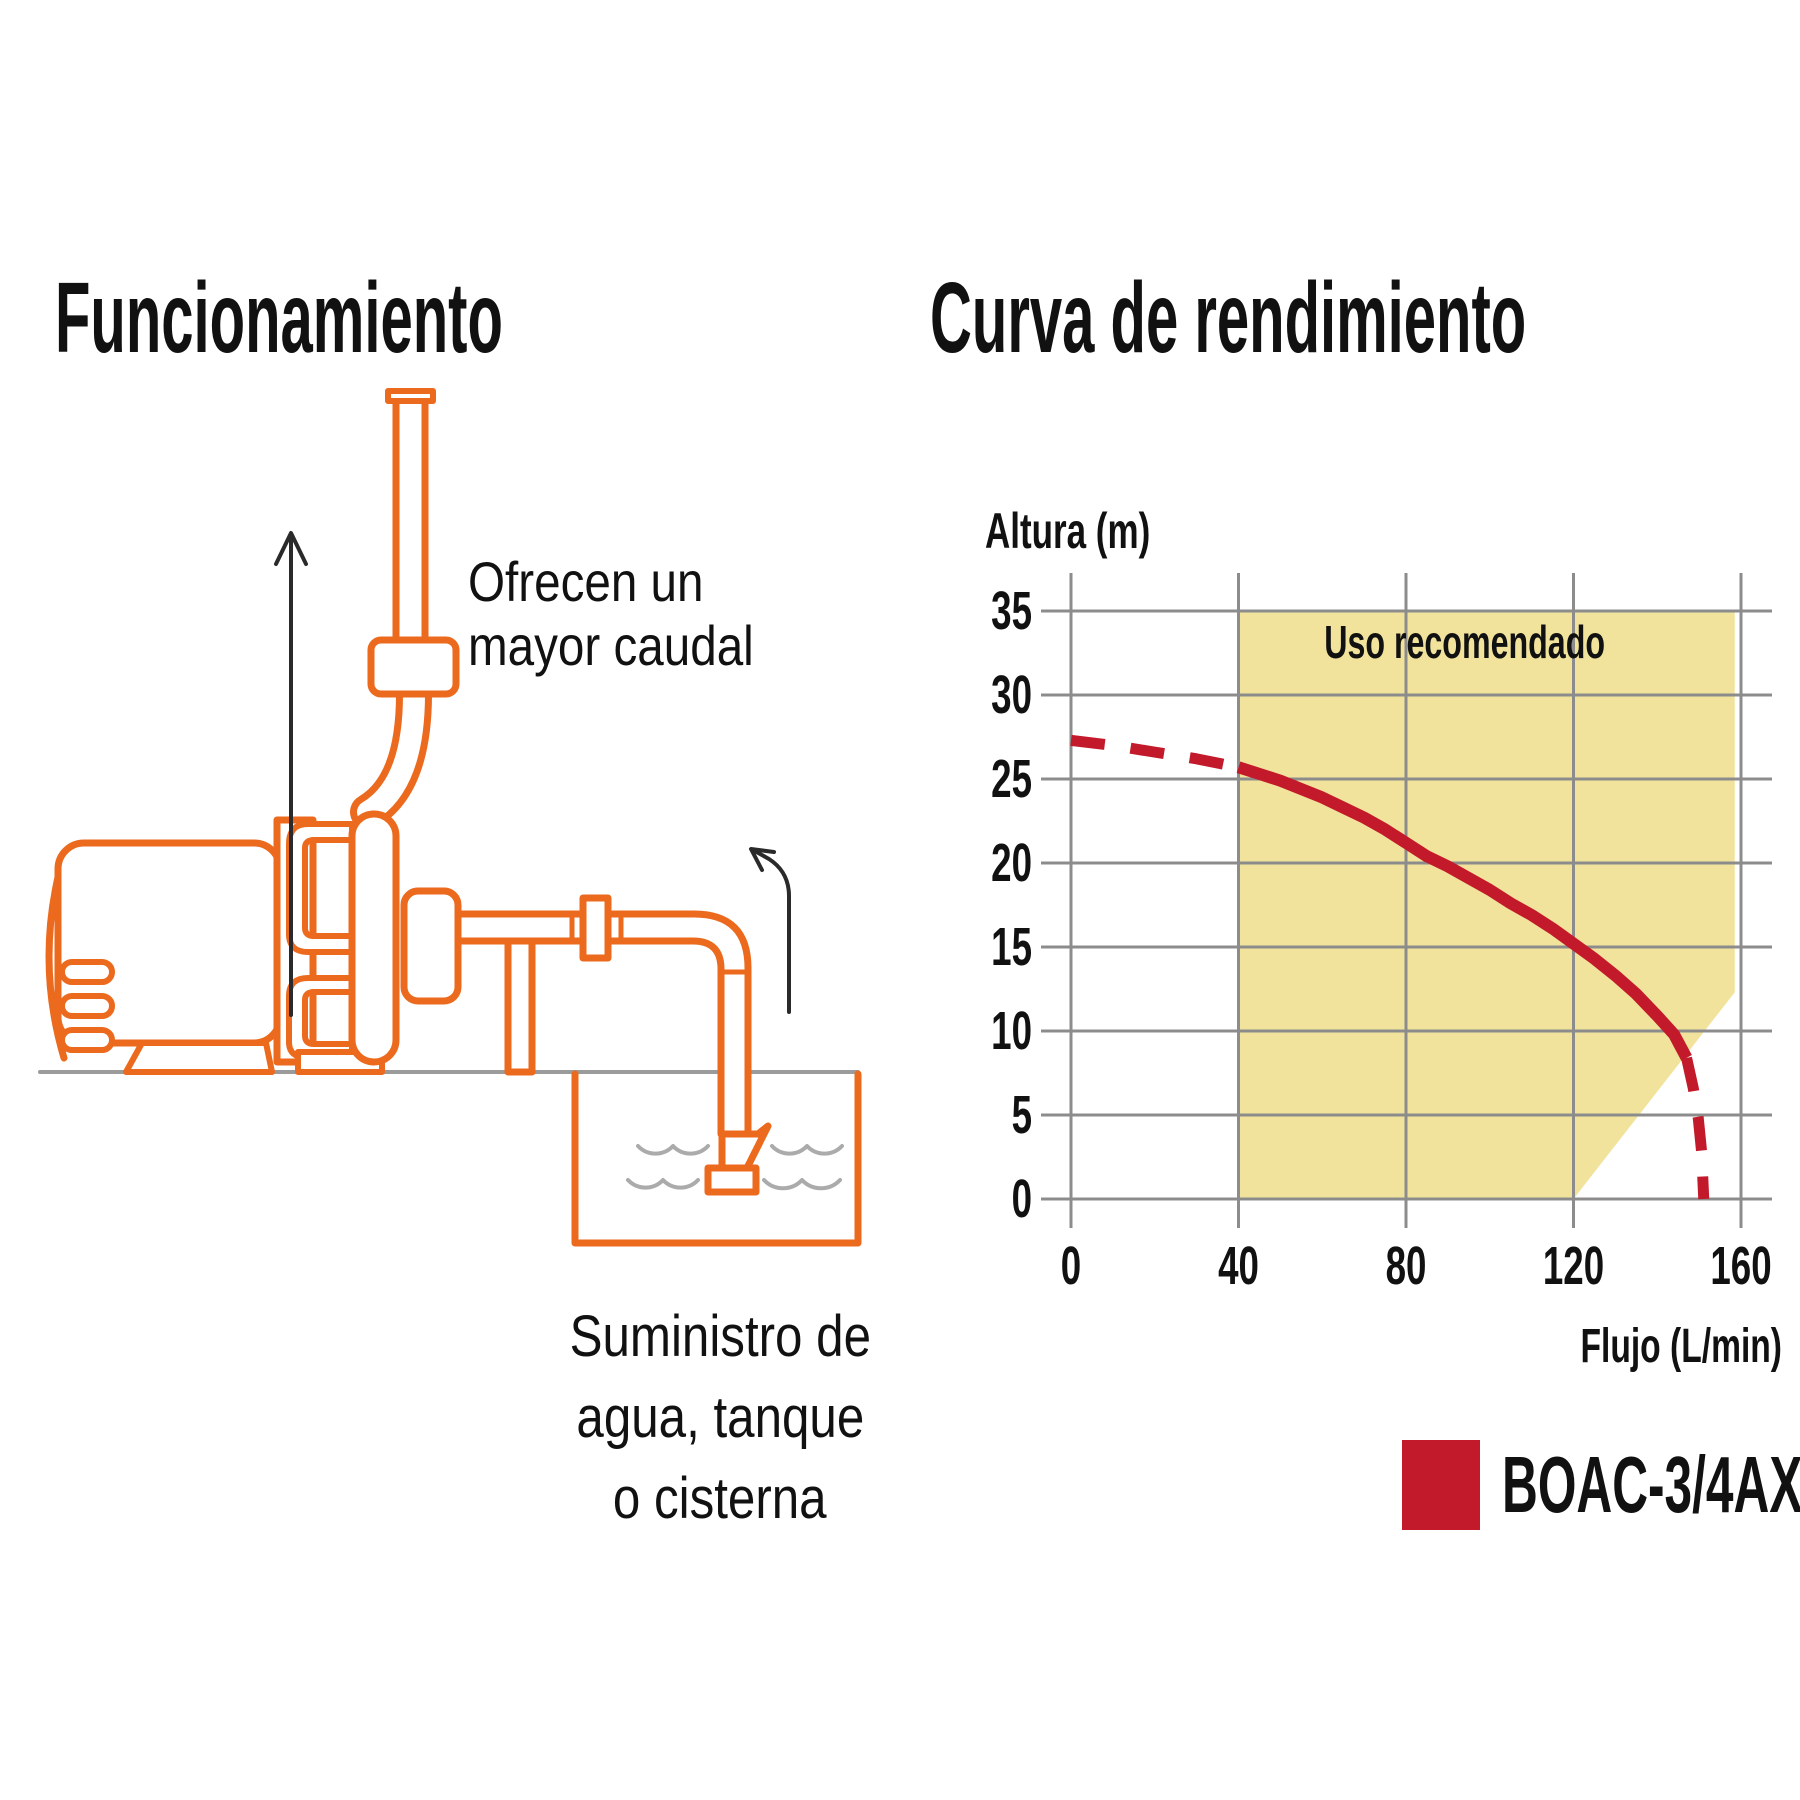 The image size is (1800, 1800). Describe the element at coordinates (586, 581) in the screenshot. I see `flow-note-line1: Ofrecen un` at that location.